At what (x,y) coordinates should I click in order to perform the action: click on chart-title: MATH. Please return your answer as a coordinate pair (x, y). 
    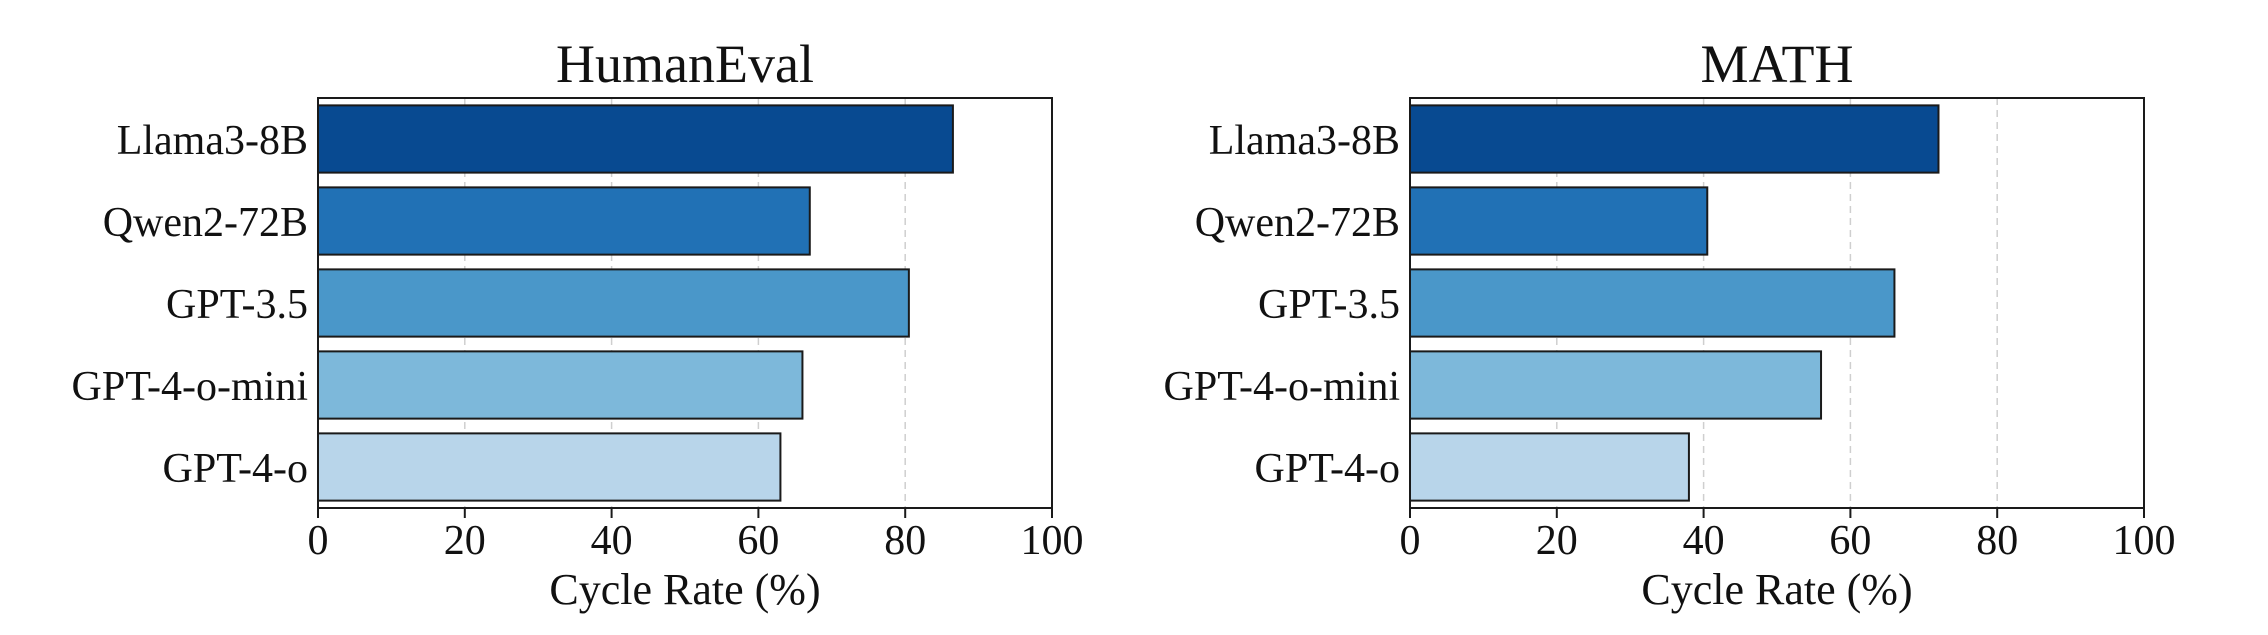
    Looking at the image, I should click on (1776, 64).